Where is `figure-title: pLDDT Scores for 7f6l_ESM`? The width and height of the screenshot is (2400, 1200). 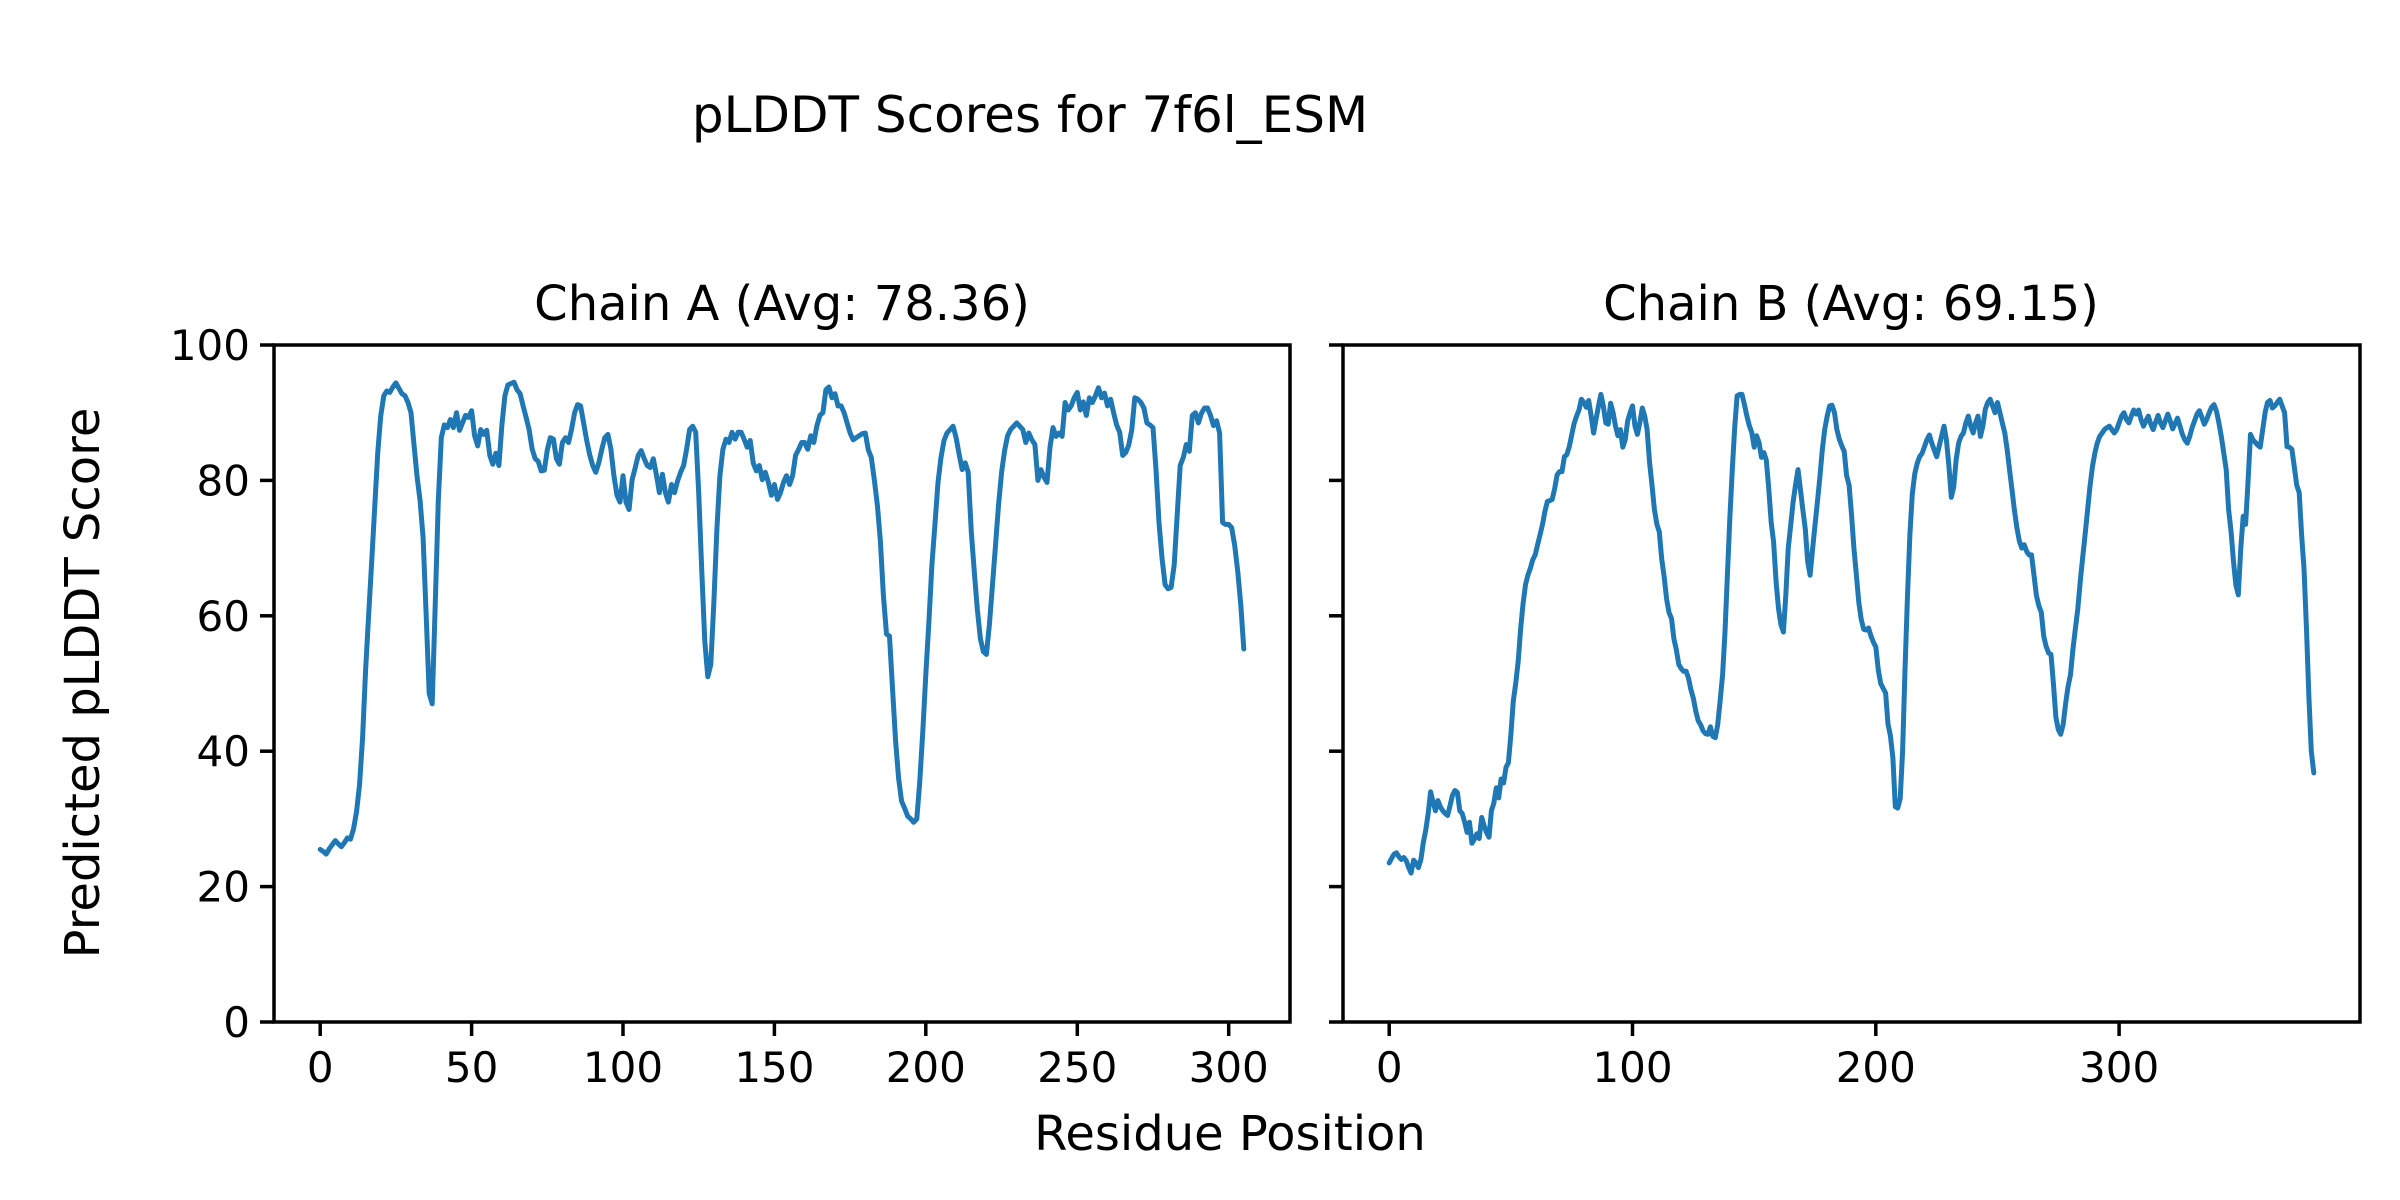 figure-title: pLDDT Scores for 7f6l_ESM is located at coordinates (1030, 115).